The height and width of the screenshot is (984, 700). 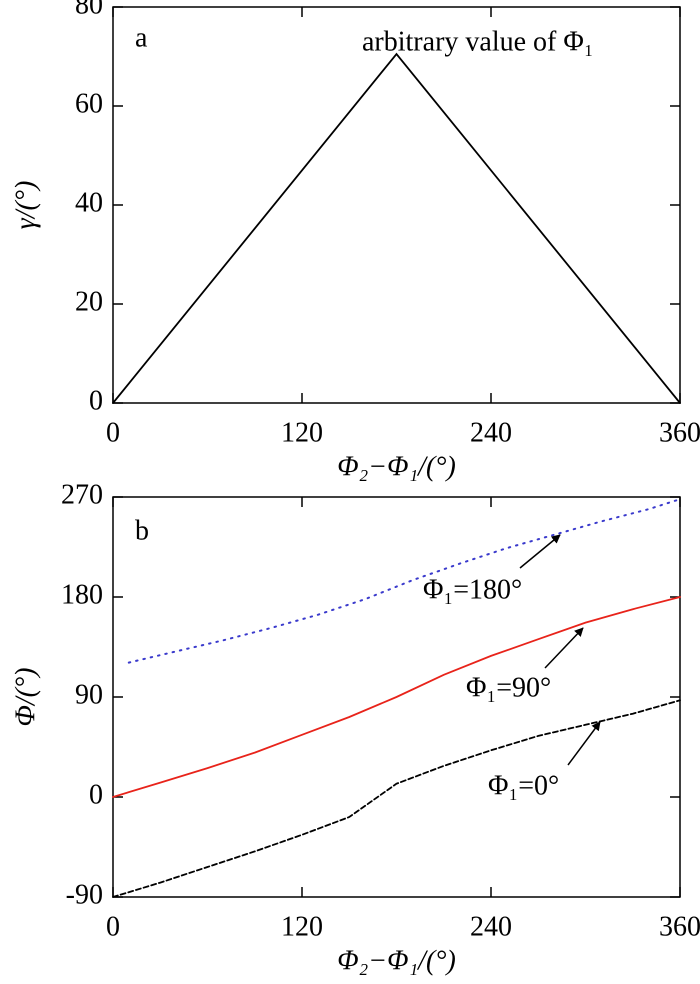 I want to click on y-tick-label: 40, so click(x=89, y=202).